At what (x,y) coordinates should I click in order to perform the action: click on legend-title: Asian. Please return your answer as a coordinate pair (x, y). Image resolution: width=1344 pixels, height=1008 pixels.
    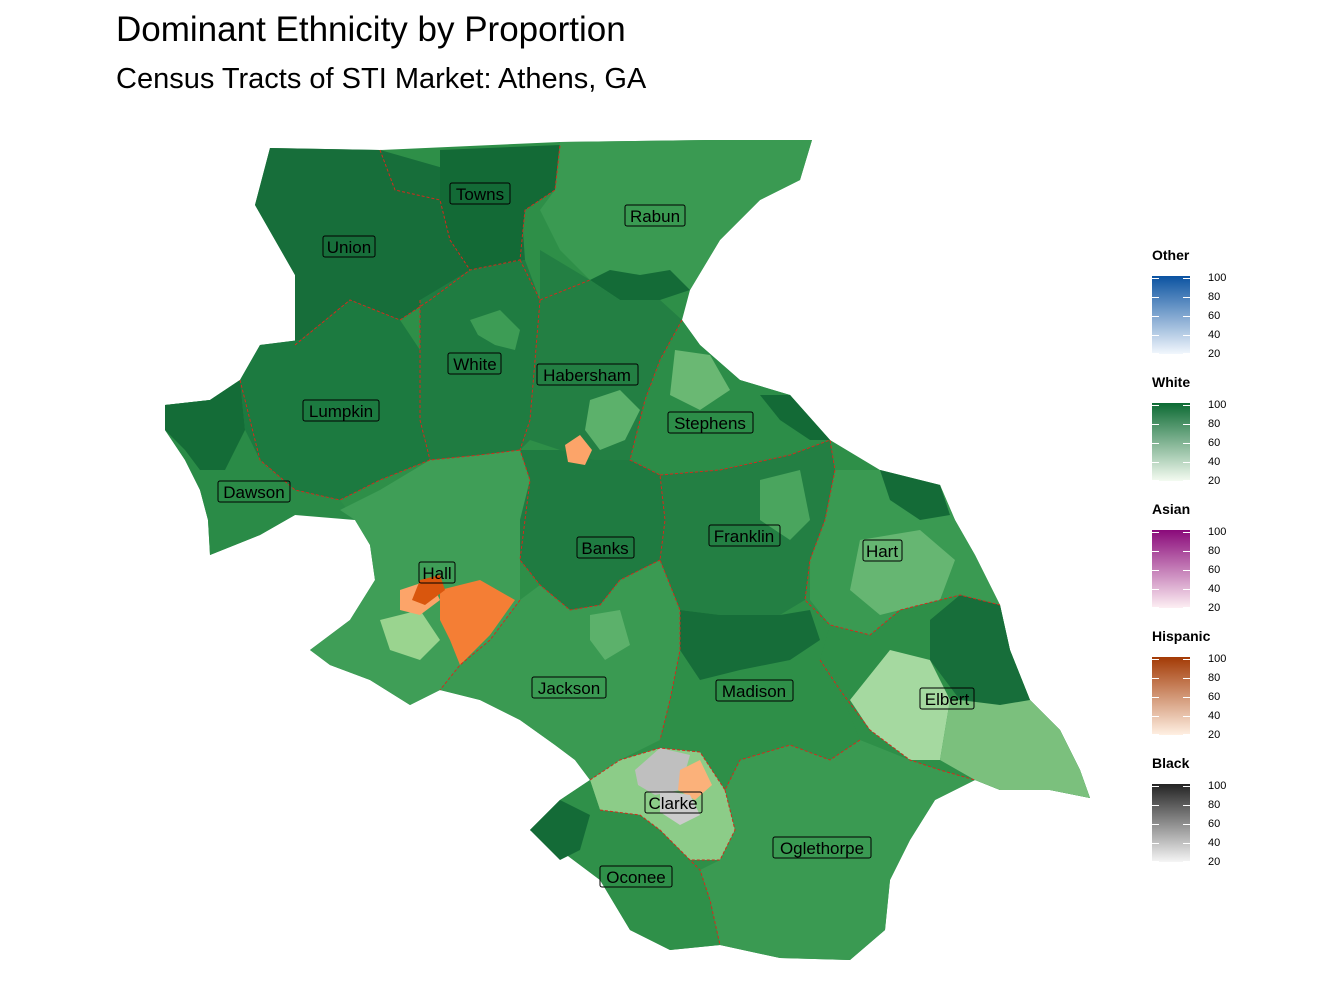
    Looking at the image, I should click on (1171, 509).